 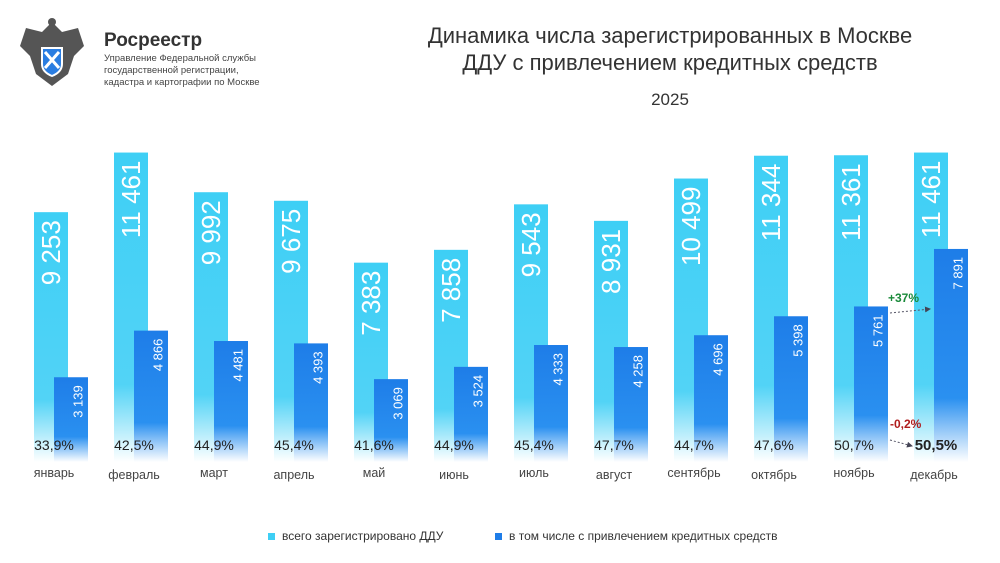 I want to click on label-share: 47,6%, so click(x=774, y=445).